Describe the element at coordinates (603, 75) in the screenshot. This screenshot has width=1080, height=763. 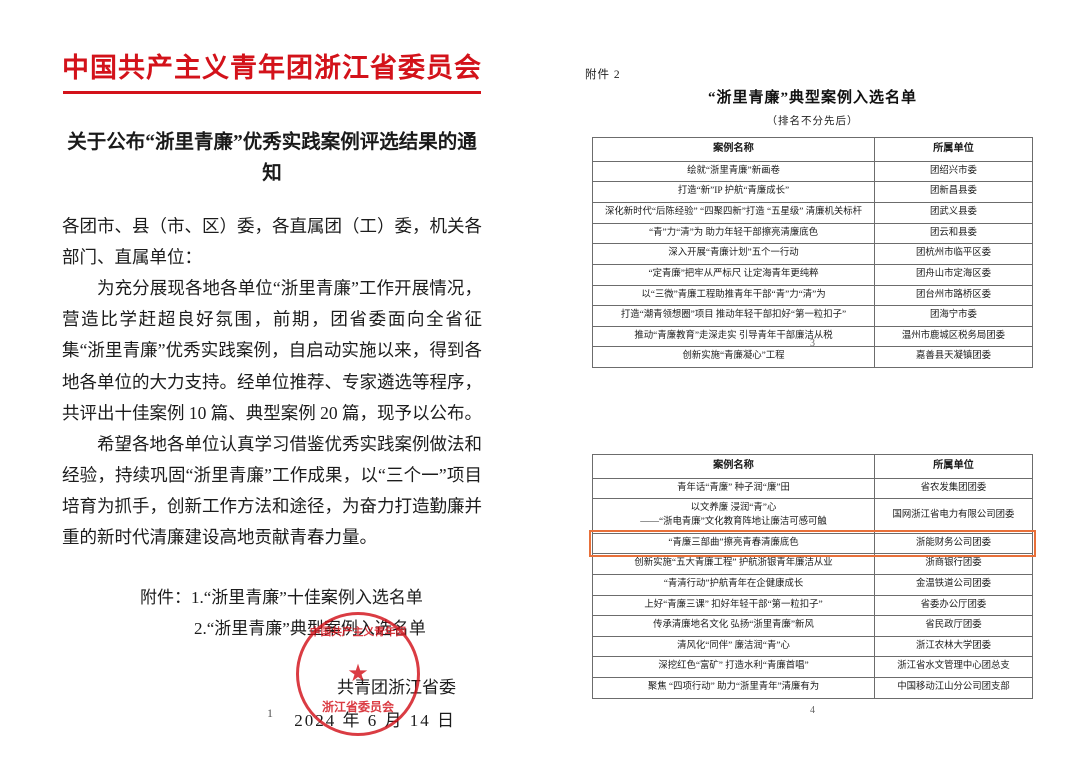
I see `attachment-label: 附件 2` at that location.